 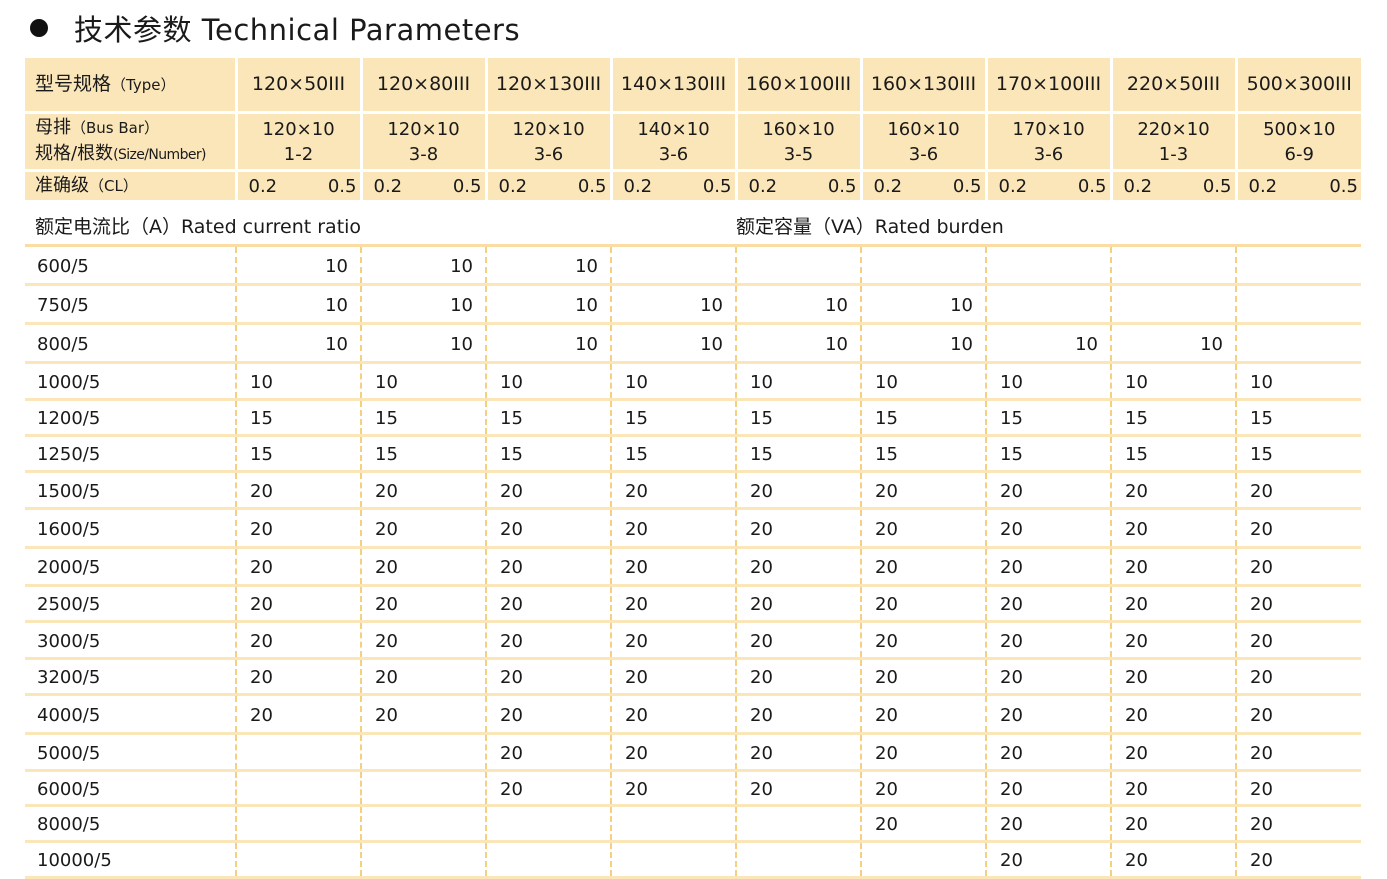 I want to click on current-ratio-cell: 800/5, so click(x=130, y=343).